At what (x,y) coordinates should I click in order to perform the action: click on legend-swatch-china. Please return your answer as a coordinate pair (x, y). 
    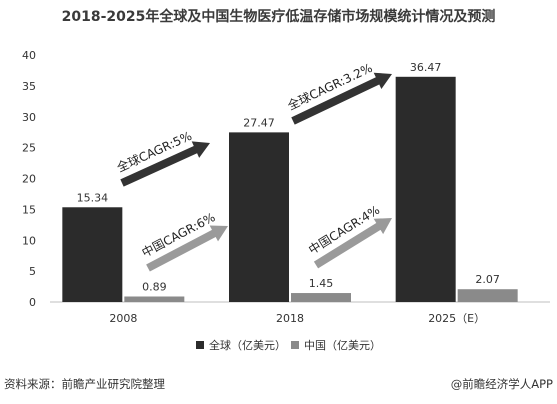
    Looking at the image, I should click on (295, 345).